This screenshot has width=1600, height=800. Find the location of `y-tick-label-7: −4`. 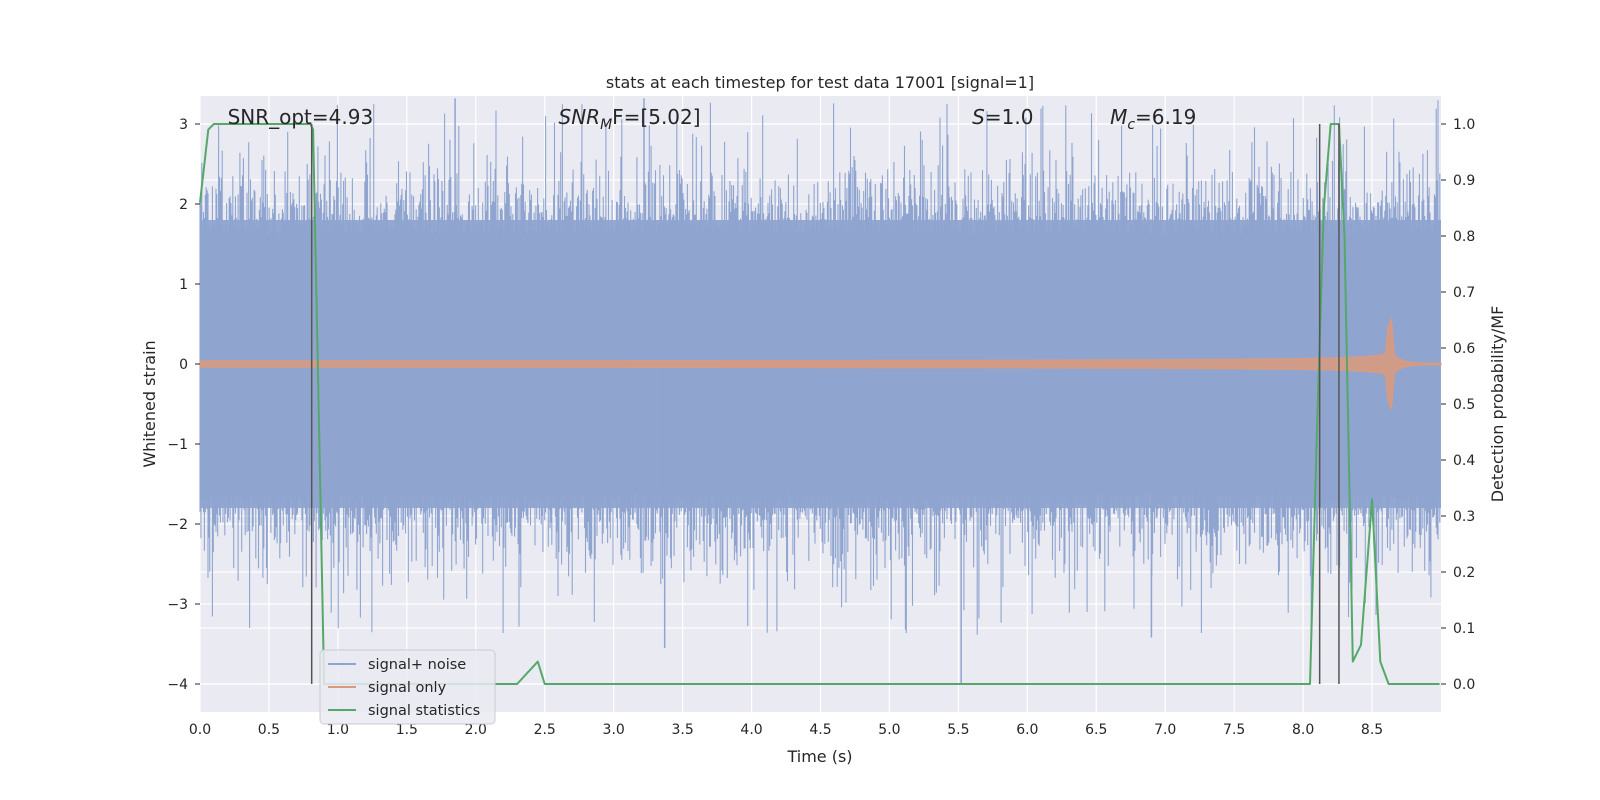

y-tick-label-7: −4 is located at coordinates (177, 685).